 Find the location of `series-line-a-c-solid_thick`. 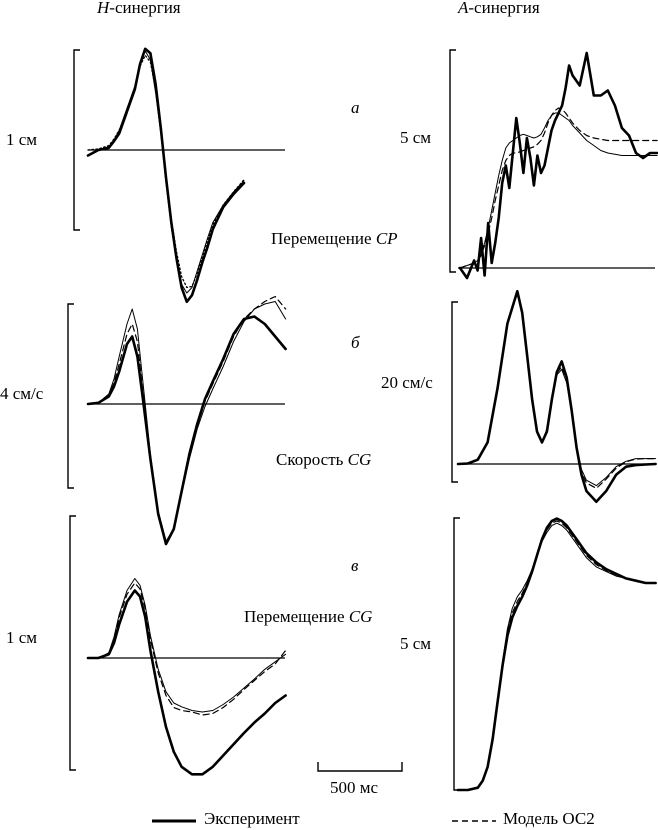

series-line-a-c-solid_thick is located at coordinates (556, 654).